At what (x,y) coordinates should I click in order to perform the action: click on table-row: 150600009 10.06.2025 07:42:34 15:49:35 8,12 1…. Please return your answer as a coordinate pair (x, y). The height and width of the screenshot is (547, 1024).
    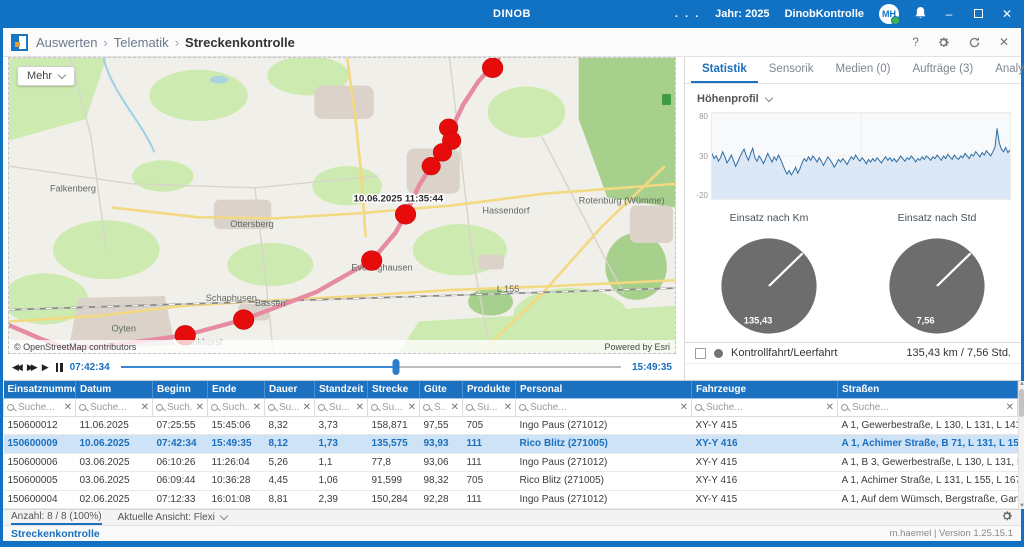
    Looking at the image, I should click on (510, 444).